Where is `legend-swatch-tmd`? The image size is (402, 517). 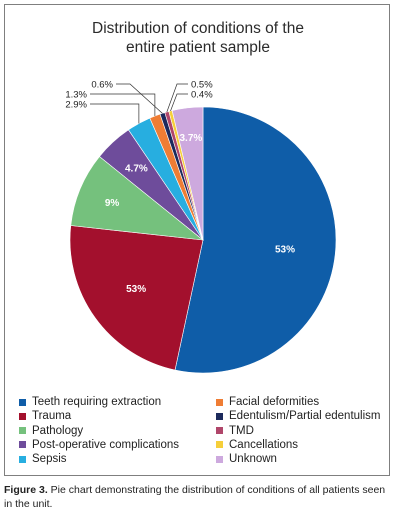 legend-swatch-tmd is located at coordinates (219, 431).